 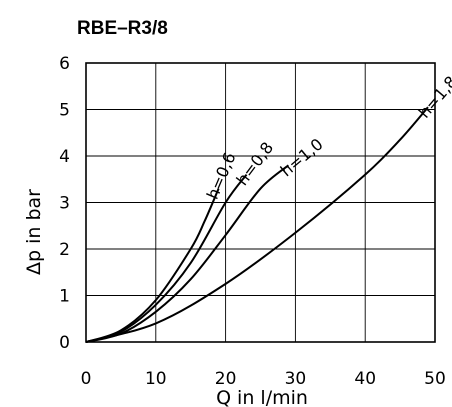 I want to click on x-axis-label: Q in l/min, so click(x=262, y=397).